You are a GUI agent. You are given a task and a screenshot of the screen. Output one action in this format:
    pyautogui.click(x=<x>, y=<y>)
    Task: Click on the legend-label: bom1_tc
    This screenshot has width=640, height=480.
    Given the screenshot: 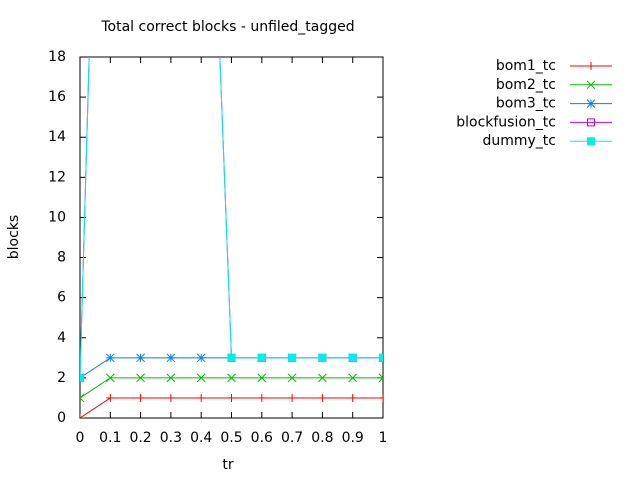 What is the action you would take?
    pyautogui.click(x=526, y=66)
    